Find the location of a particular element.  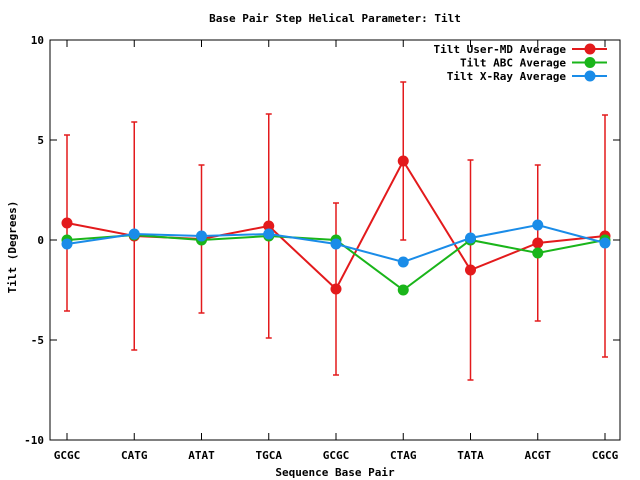

x-tick-label: CATG is located at coordinates (134, 455).